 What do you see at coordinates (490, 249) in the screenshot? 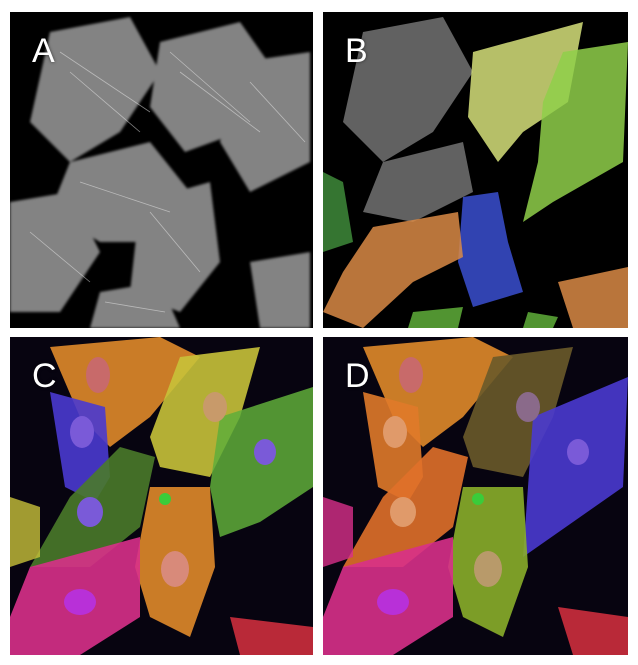
I see `segment-blue` at bounding box center [490, 249].